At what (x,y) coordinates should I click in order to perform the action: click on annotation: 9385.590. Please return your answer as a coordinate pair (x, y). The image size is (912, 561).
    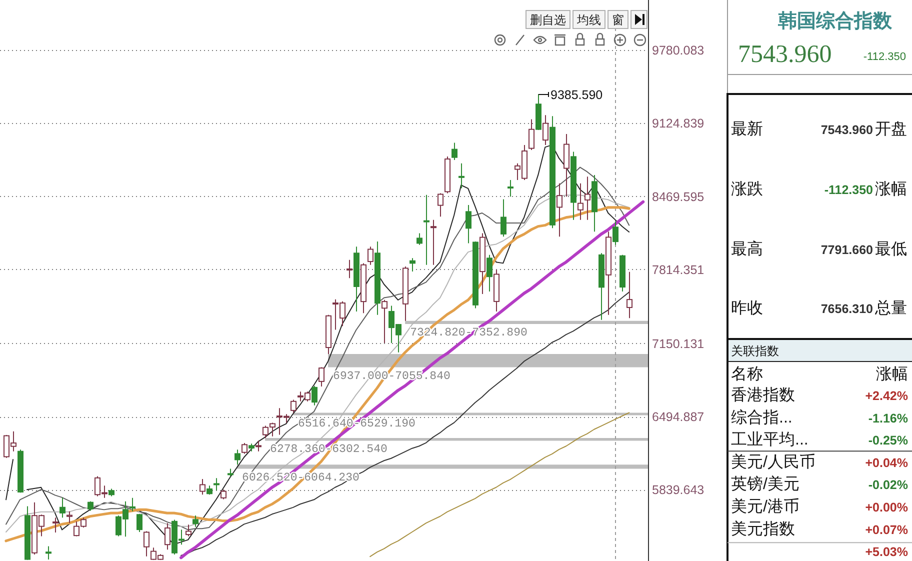
    Looking at the image, I should click on (576, 95).